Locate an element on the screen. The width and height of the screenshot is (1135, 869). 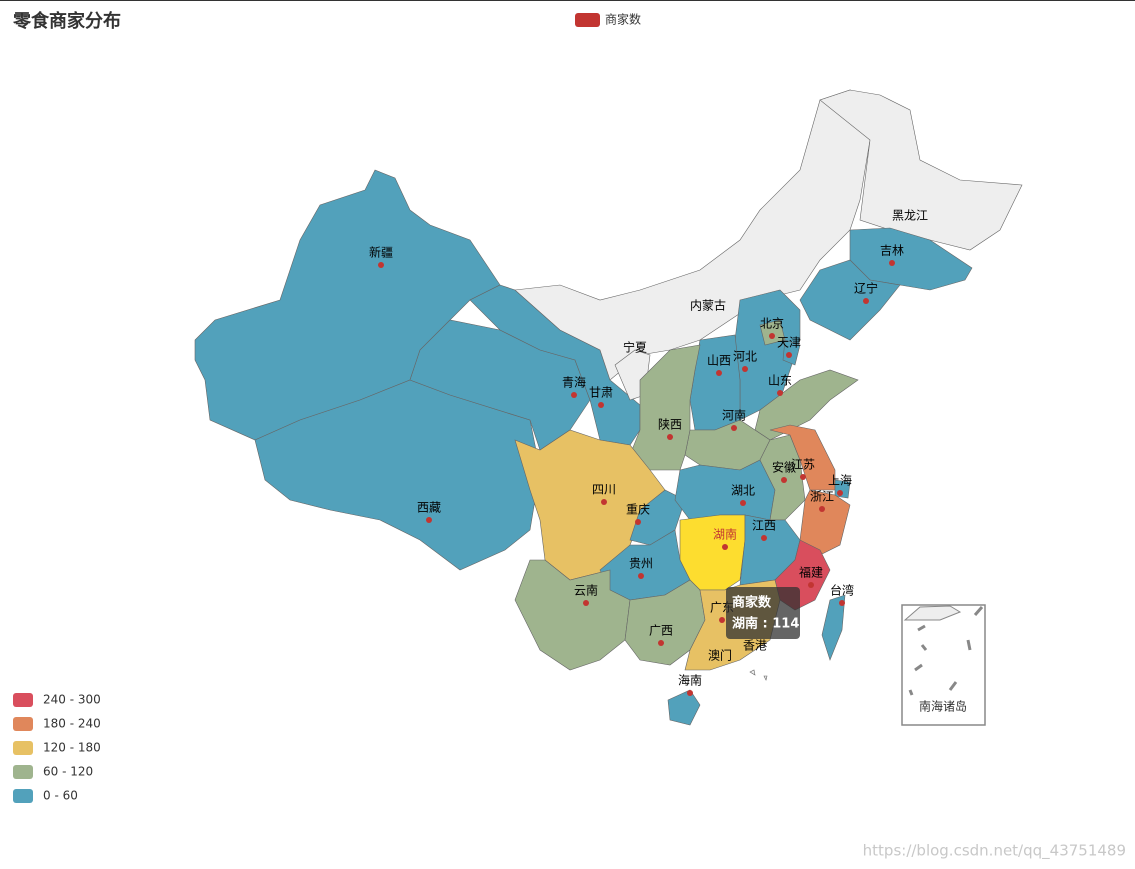
province-label: 江苏 is located at coordinates (803, 465).